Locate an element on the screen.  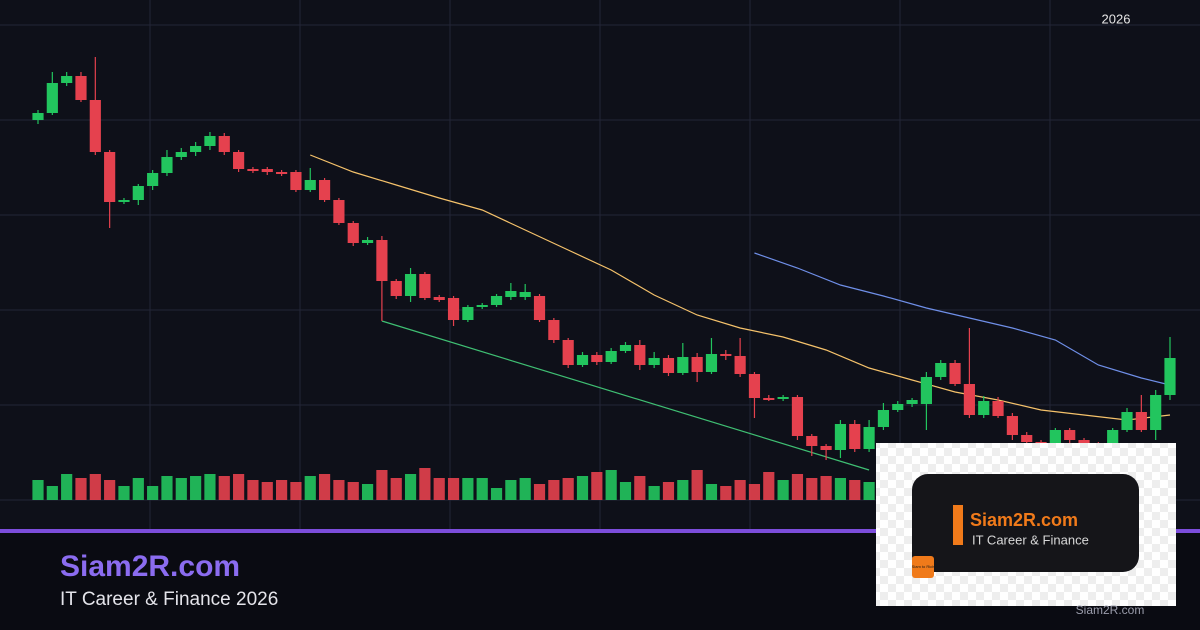
card-badge-text: Siam to Rich is located at coordinates (923, 566).